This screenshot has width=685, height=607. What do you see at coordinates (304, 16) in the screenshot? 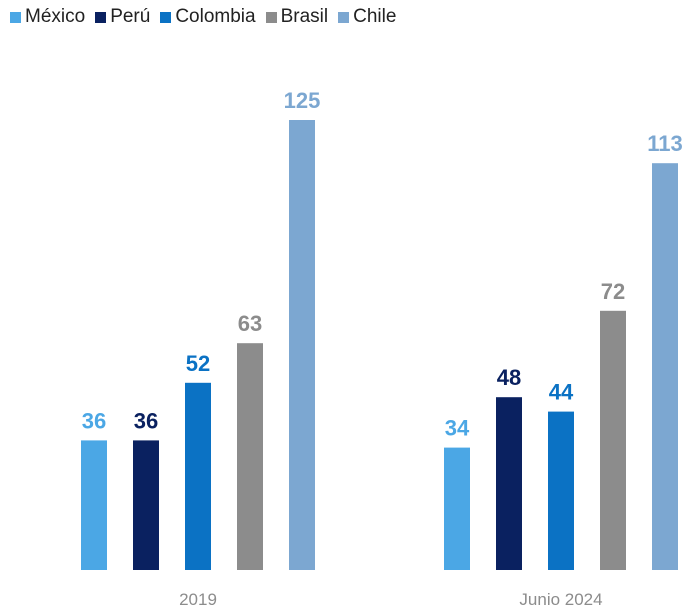
I see `legend-label-brasil: Brasil` at bounding box center [304, 16].